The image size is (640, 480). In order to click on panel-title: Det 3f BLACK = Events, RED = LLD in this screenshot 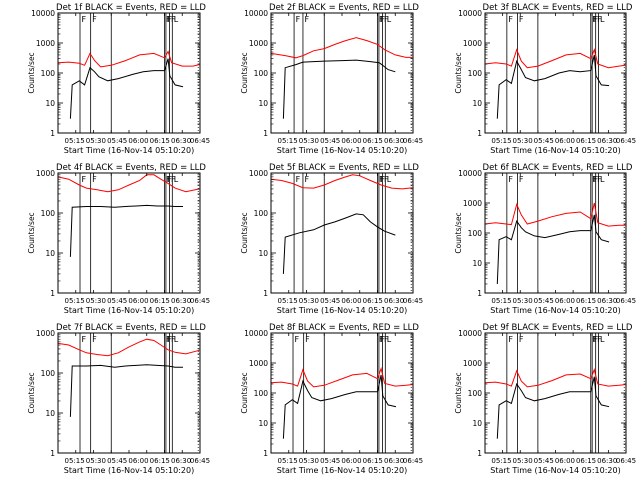, I will do `click(558, 8)`.